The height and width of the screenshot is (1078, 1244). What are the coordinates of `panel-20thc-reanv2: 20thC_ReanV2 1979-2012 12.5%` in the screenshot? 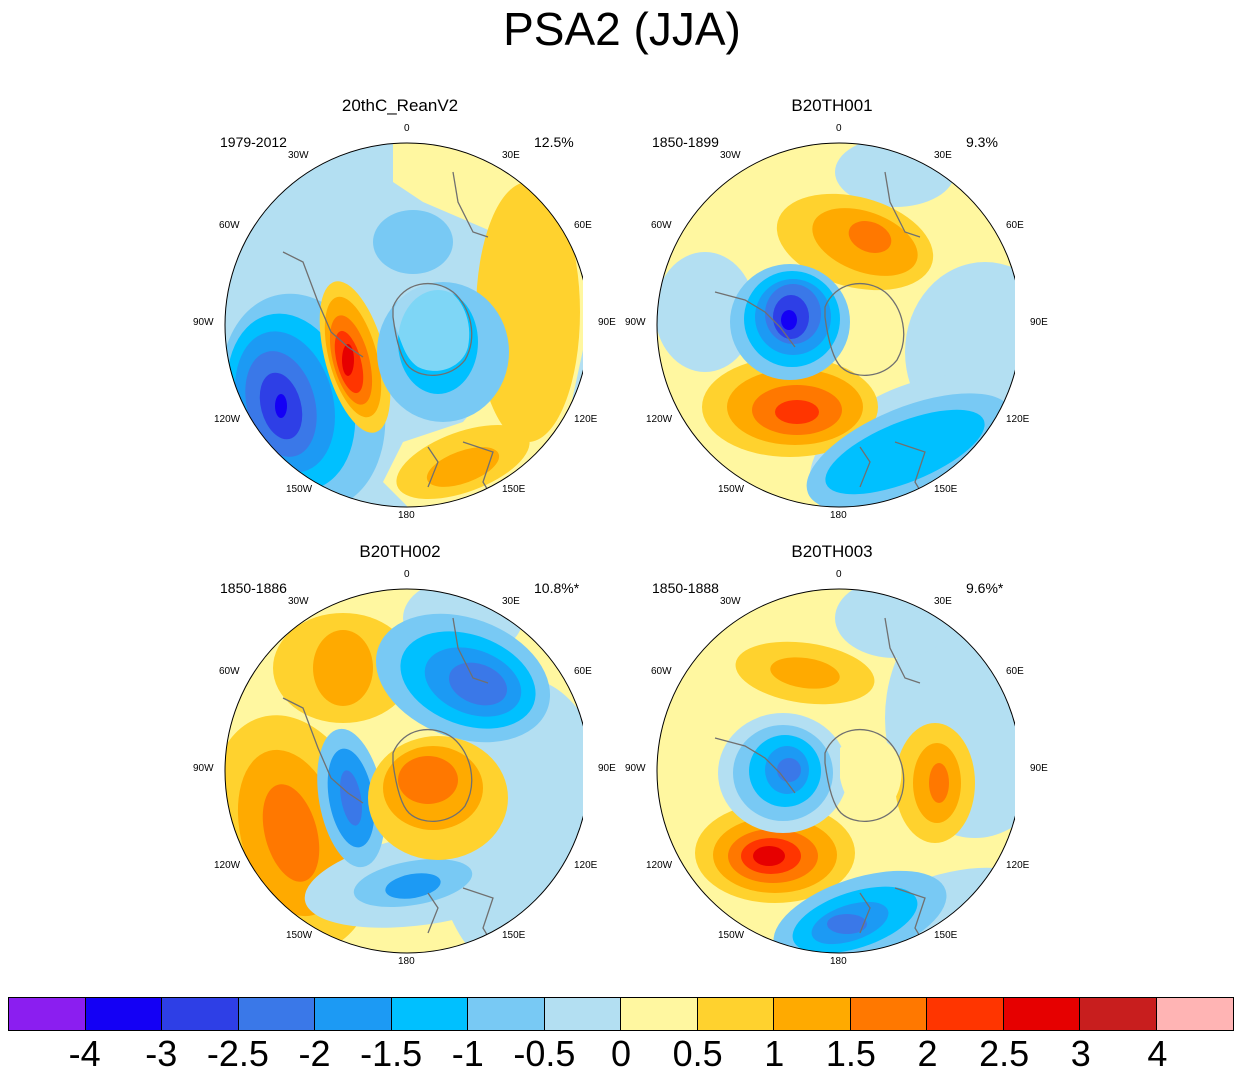 It's located at (406, 311).